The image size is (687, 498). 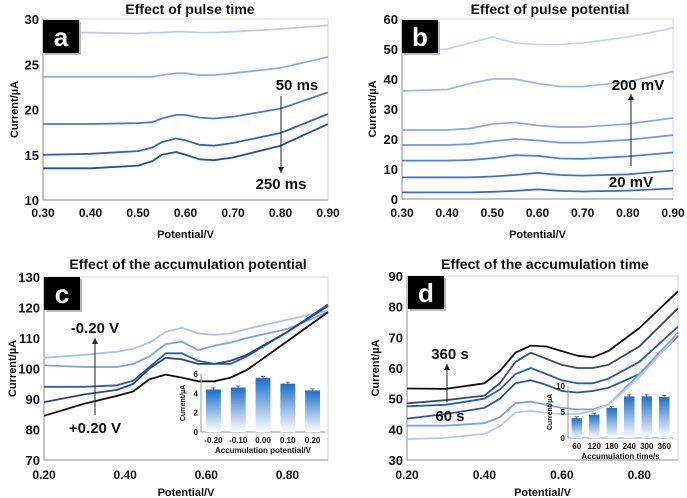 What do you see at coordinates (95, 328) in the screenshot?
I see `annotation-start-label: -0.20 V` at bounding box center [95, 328].